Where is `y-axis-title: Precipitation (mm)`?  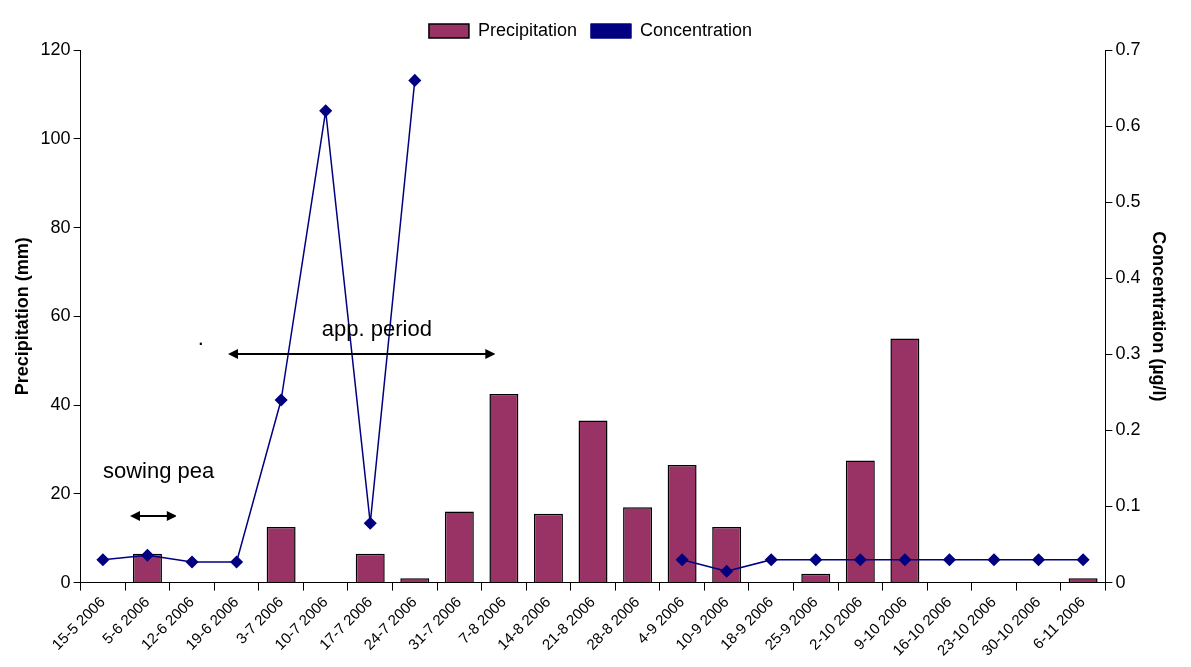 y-axis-title: Precipitation (mm) is located at coordinates (21, 316).